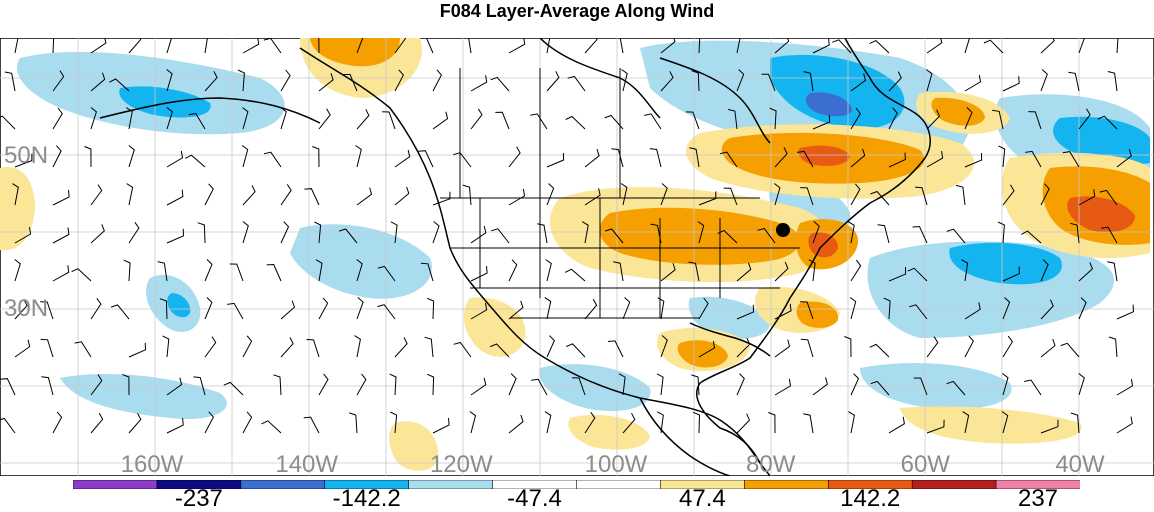 Image resolution: width=1154 pixels, height=512 pixels. Describe the element at coordinates (577, 11) in the screenshot. I see `chart-title: F084 Layer-Average Along Wind` at that location.